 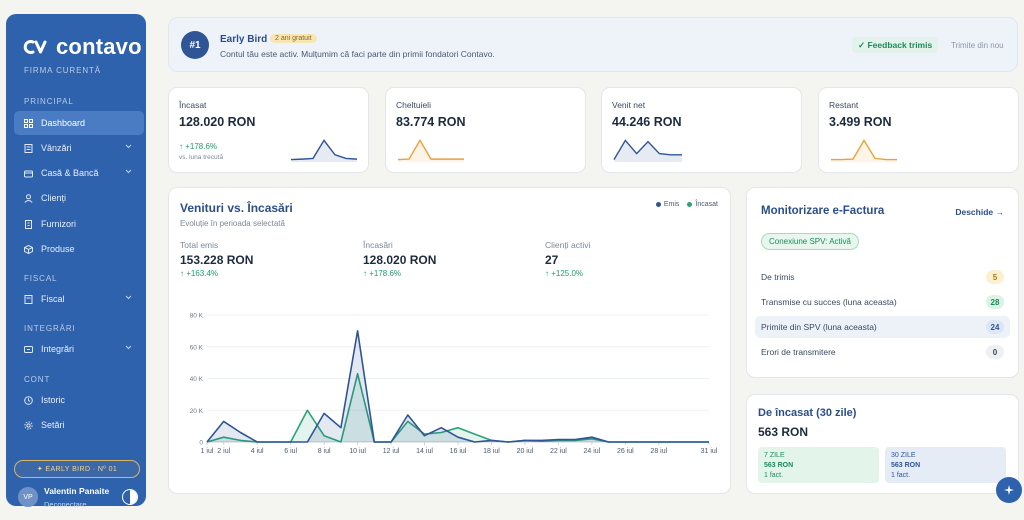 I want to click on stat-clienti-activi: Clienți activi 27 ↑ +125.0%, so click(x=567, y=259).